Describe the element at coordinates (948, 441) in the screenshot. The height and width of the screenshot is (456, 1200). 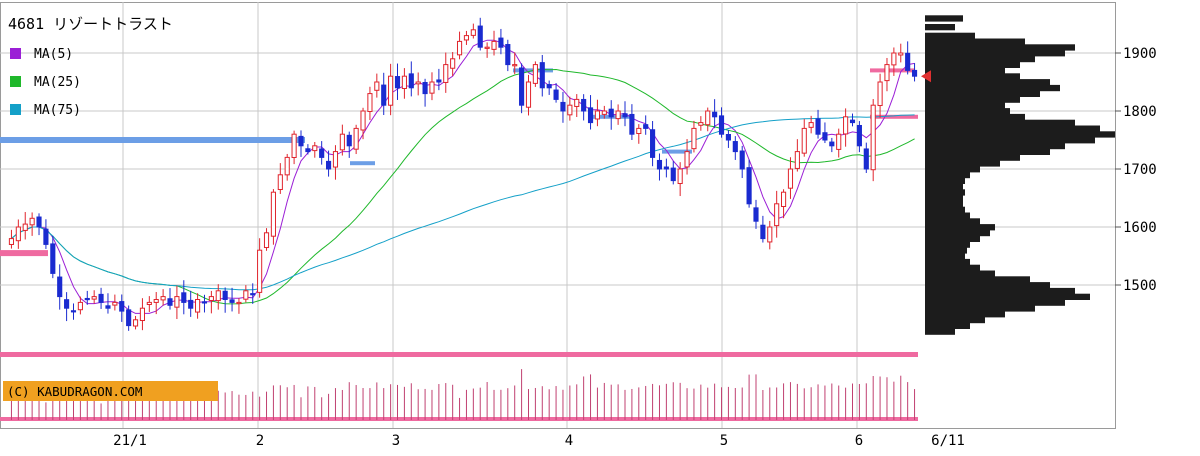
I see `x-tick-label: 6/11` at that location.